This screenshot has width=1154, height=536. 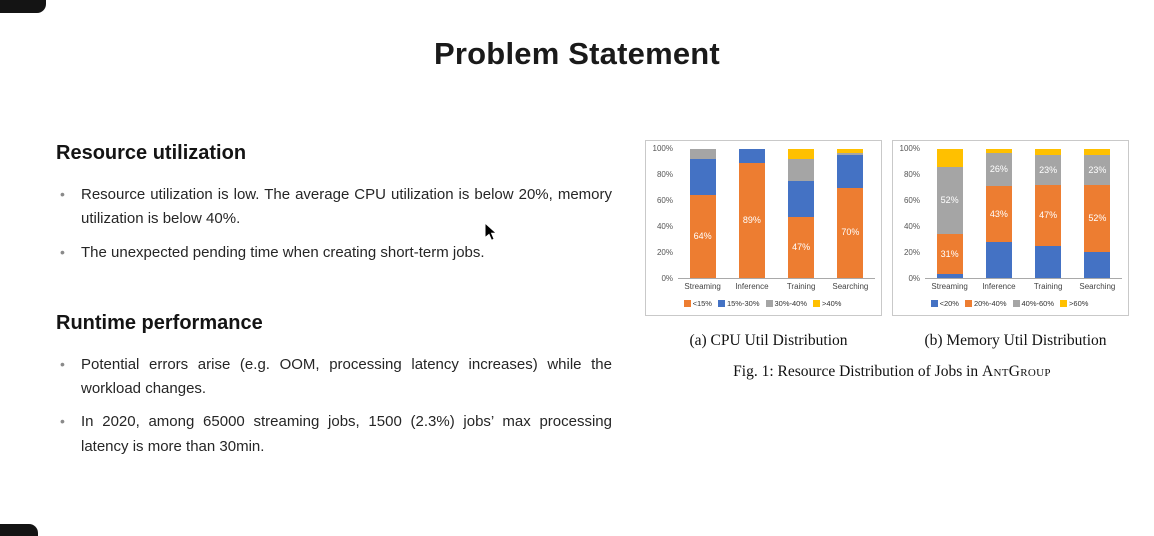 I want to click on legend-label: <20%, so click(x=949, y=303).